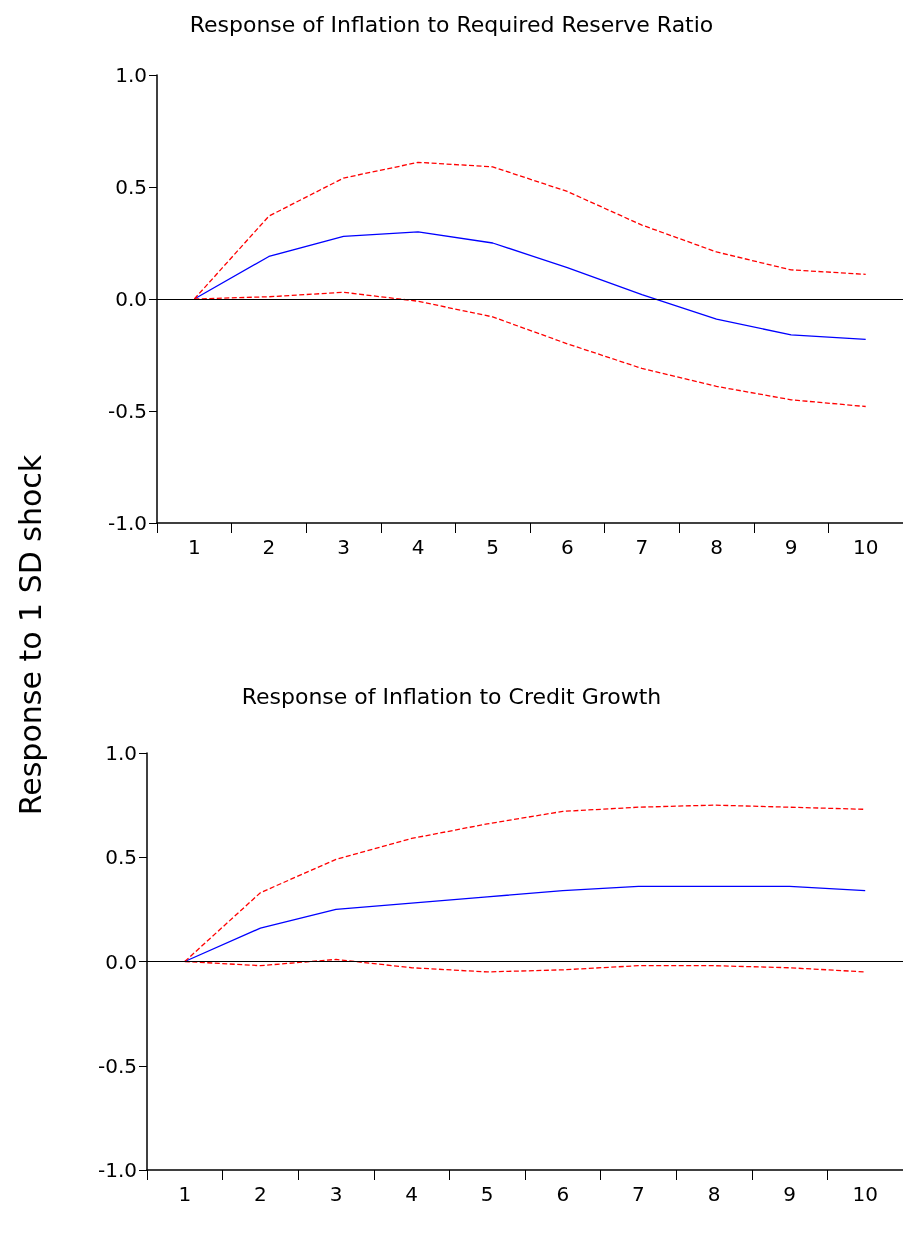 This screenshot has height=1247, width=903. I want to click on chart-title: Response of Inflation to Required Reserve Ratio, so click(451, 24).